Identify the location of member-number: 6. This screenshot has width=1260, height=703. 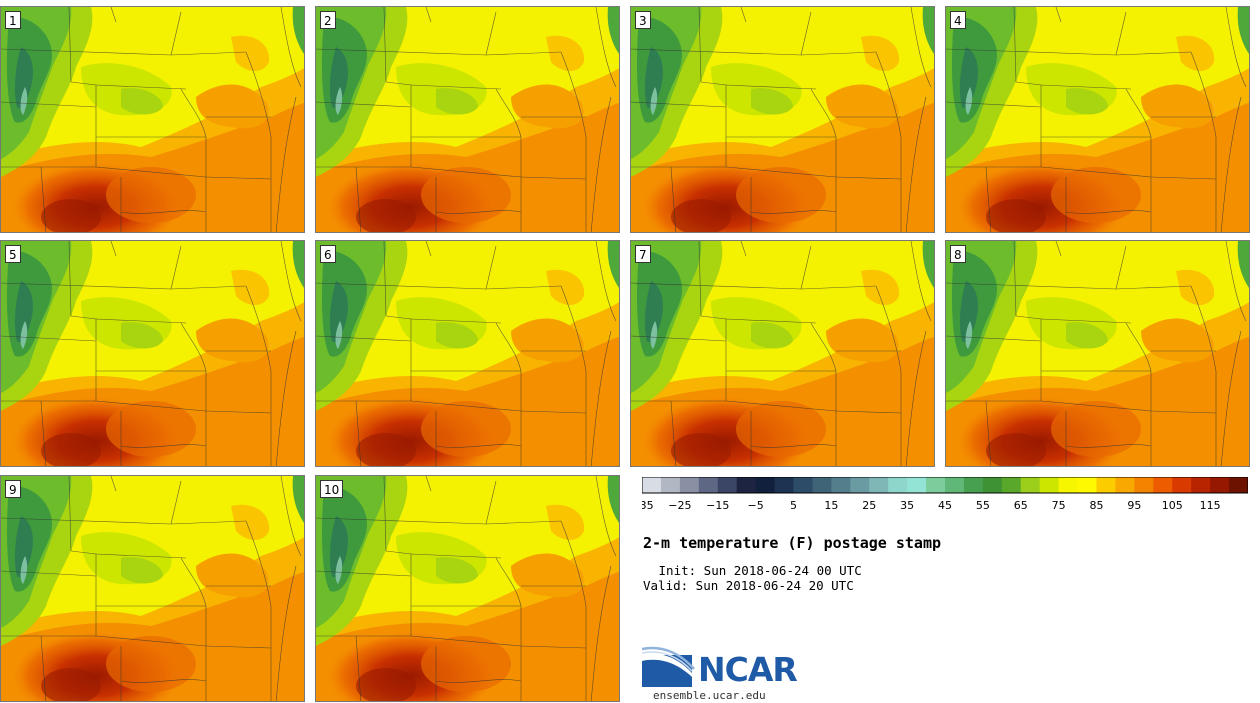
(328, 254).